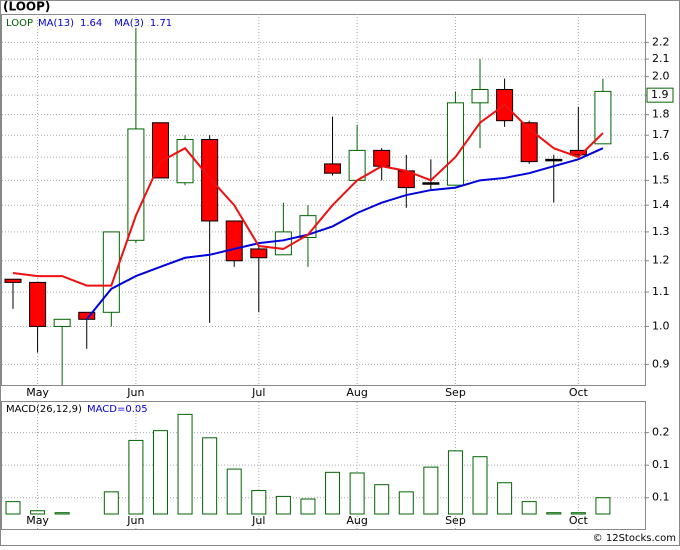  I want to click on macd-value: MACD=0.05, so click(117, 409).